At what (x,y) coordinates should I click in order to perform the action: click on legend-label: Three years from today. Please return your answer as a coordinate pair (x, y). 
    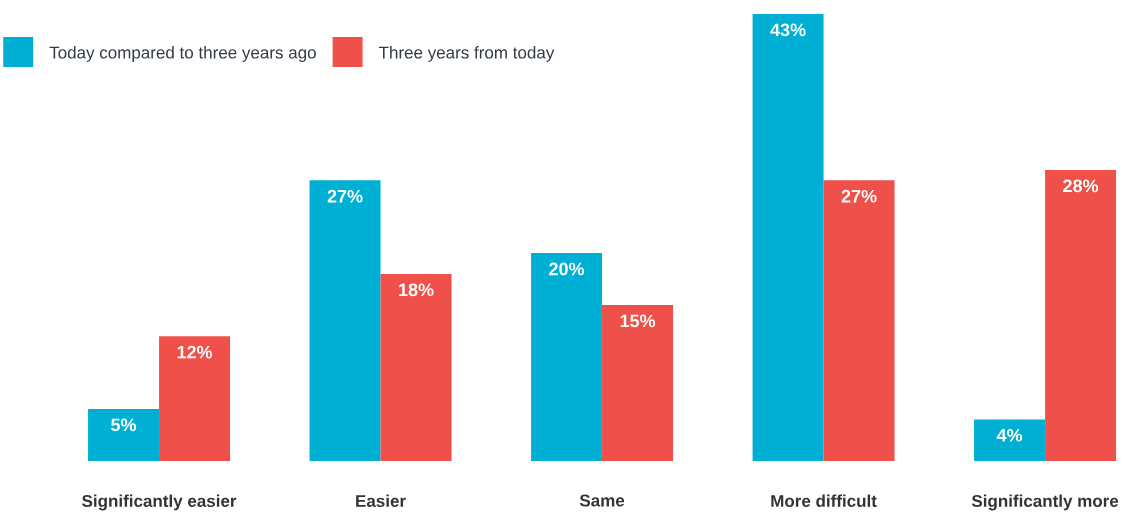
    Looking at the image, I should click on (466, 54).